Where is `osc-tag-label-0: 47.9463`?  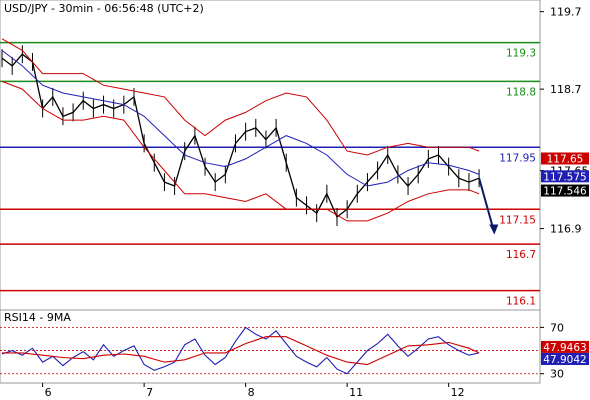 osc-tag-label-0: 47.9463 is located at coordinates (564, 348).